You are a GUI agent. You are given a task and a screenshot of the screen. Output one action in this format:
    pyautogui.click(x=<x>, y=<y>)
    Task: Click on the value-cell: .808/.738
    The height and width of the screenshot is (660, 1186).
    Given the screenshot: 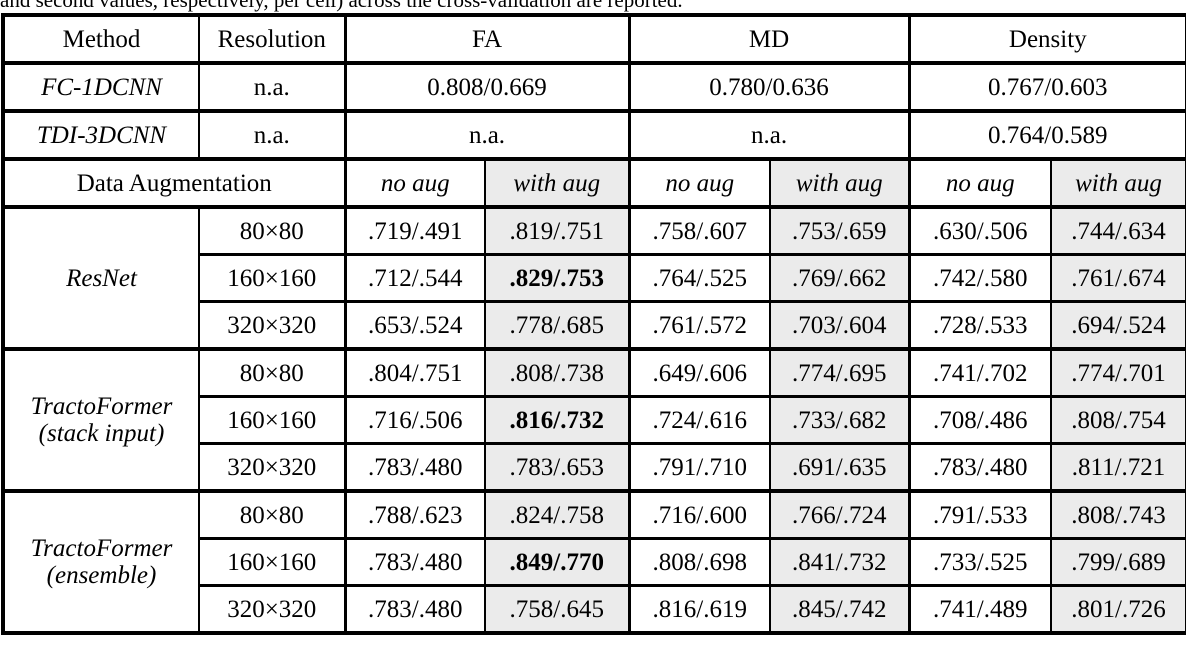 What is the action you would take?
    pyautogui.click(x=557, y=372)
    